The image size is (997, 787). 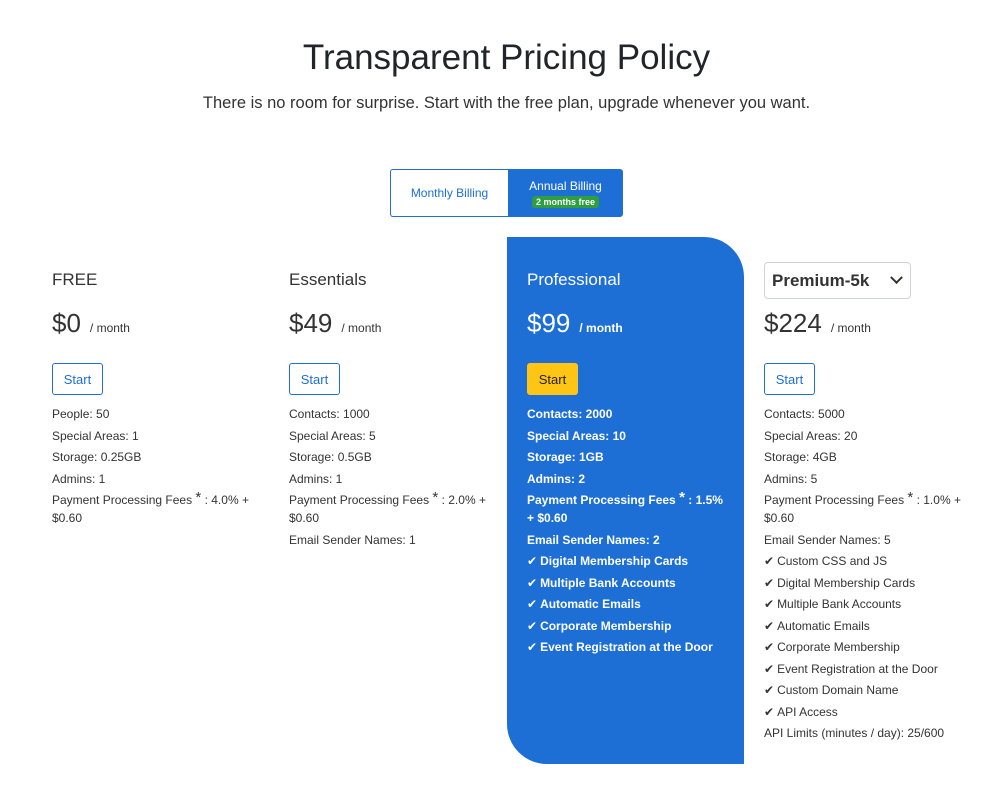 I want to click on list-item-check: ✔ Custom Domain Name, so click(x=866, y=690).